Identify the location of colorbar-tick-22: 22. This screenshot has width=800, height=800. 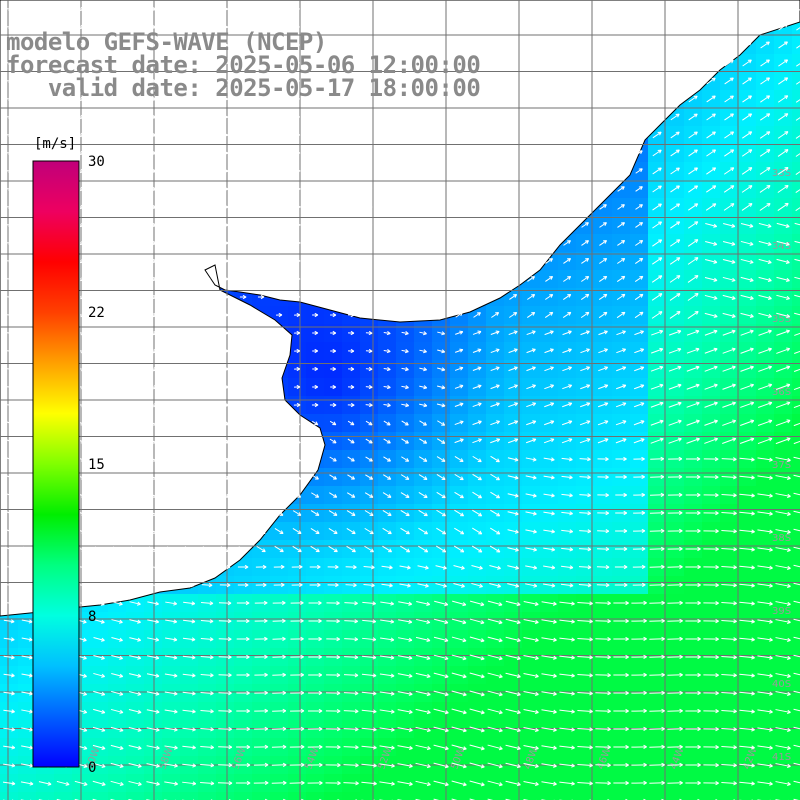
(96, 313).